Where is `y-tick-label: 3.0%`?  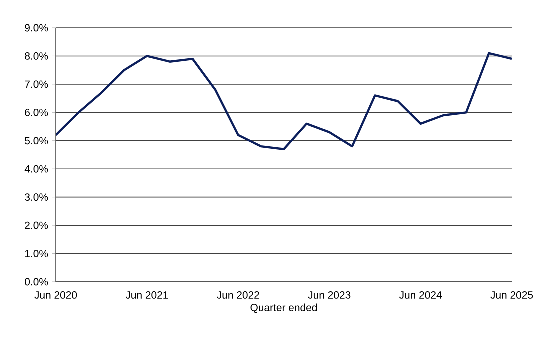
y-tick-label: 3.0% is located at coordinates (36, 198).